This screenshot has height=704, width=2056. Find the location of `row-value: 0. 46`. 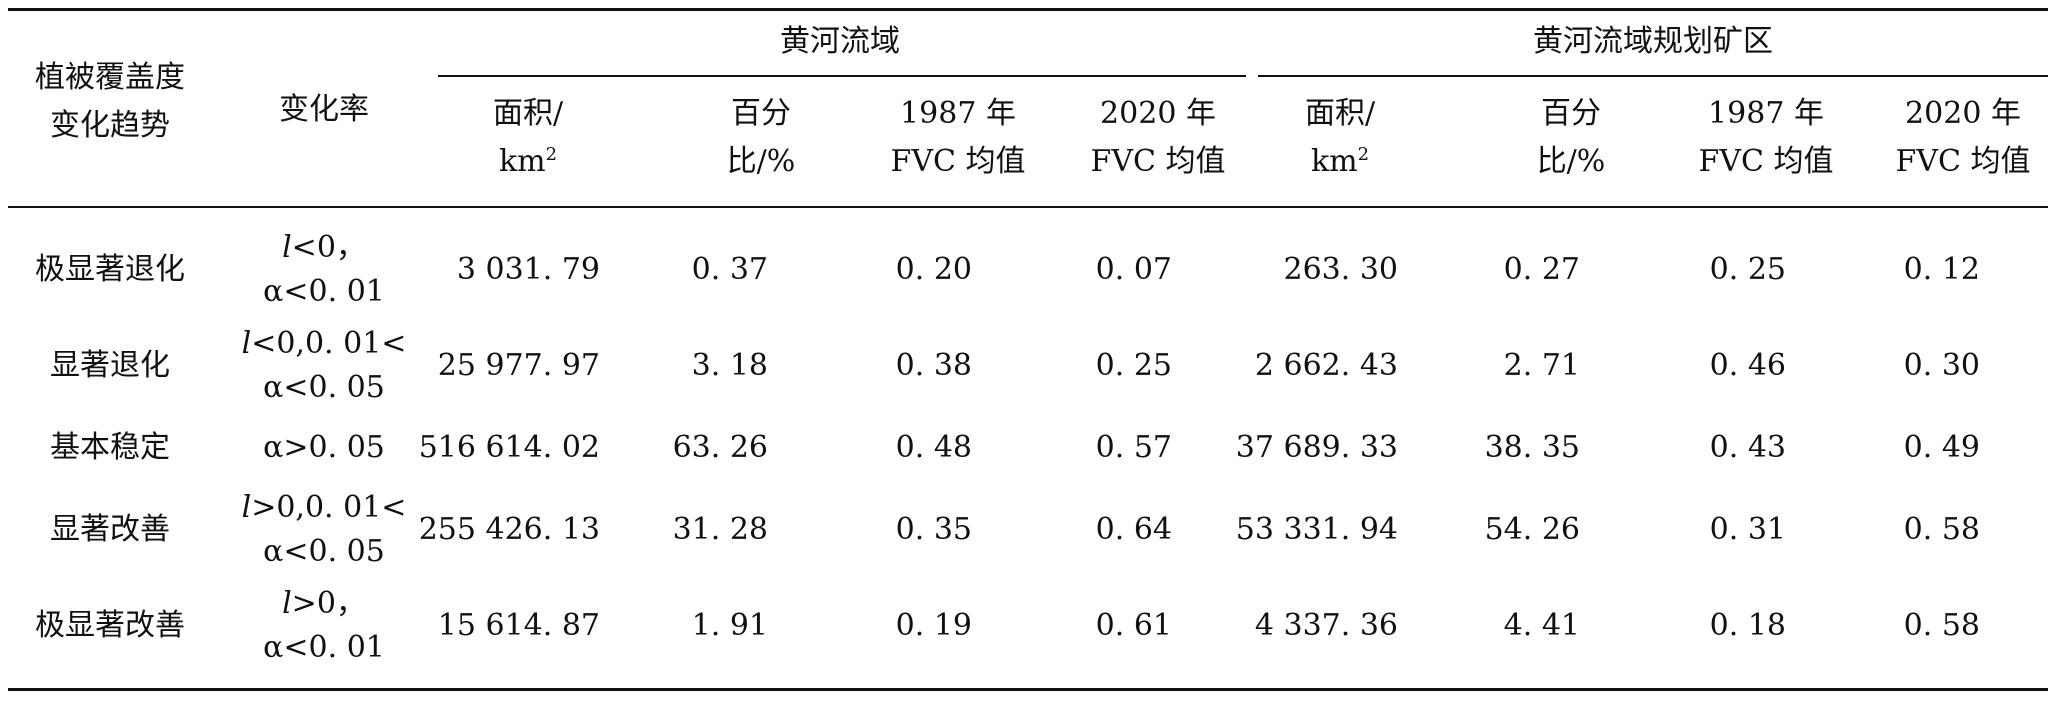

row-value: 0. 46 is located at coordinates (1747, 365).